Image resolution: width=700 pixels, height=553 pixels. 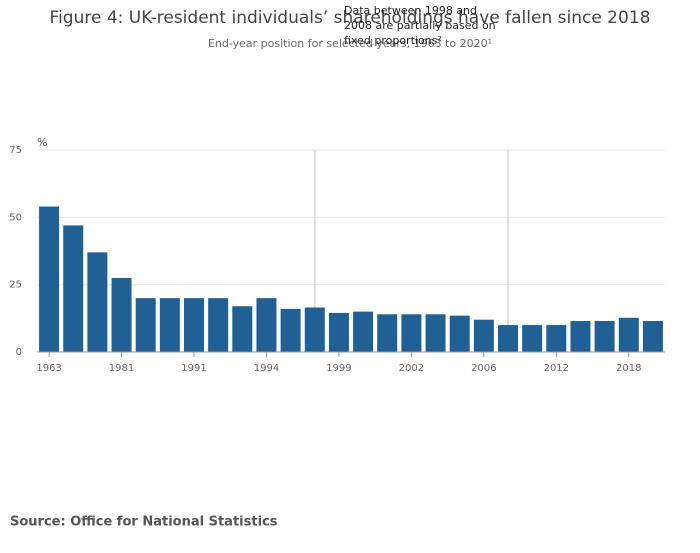 I want to click on x-tick-label: 1994, so click(x=266, y=368).